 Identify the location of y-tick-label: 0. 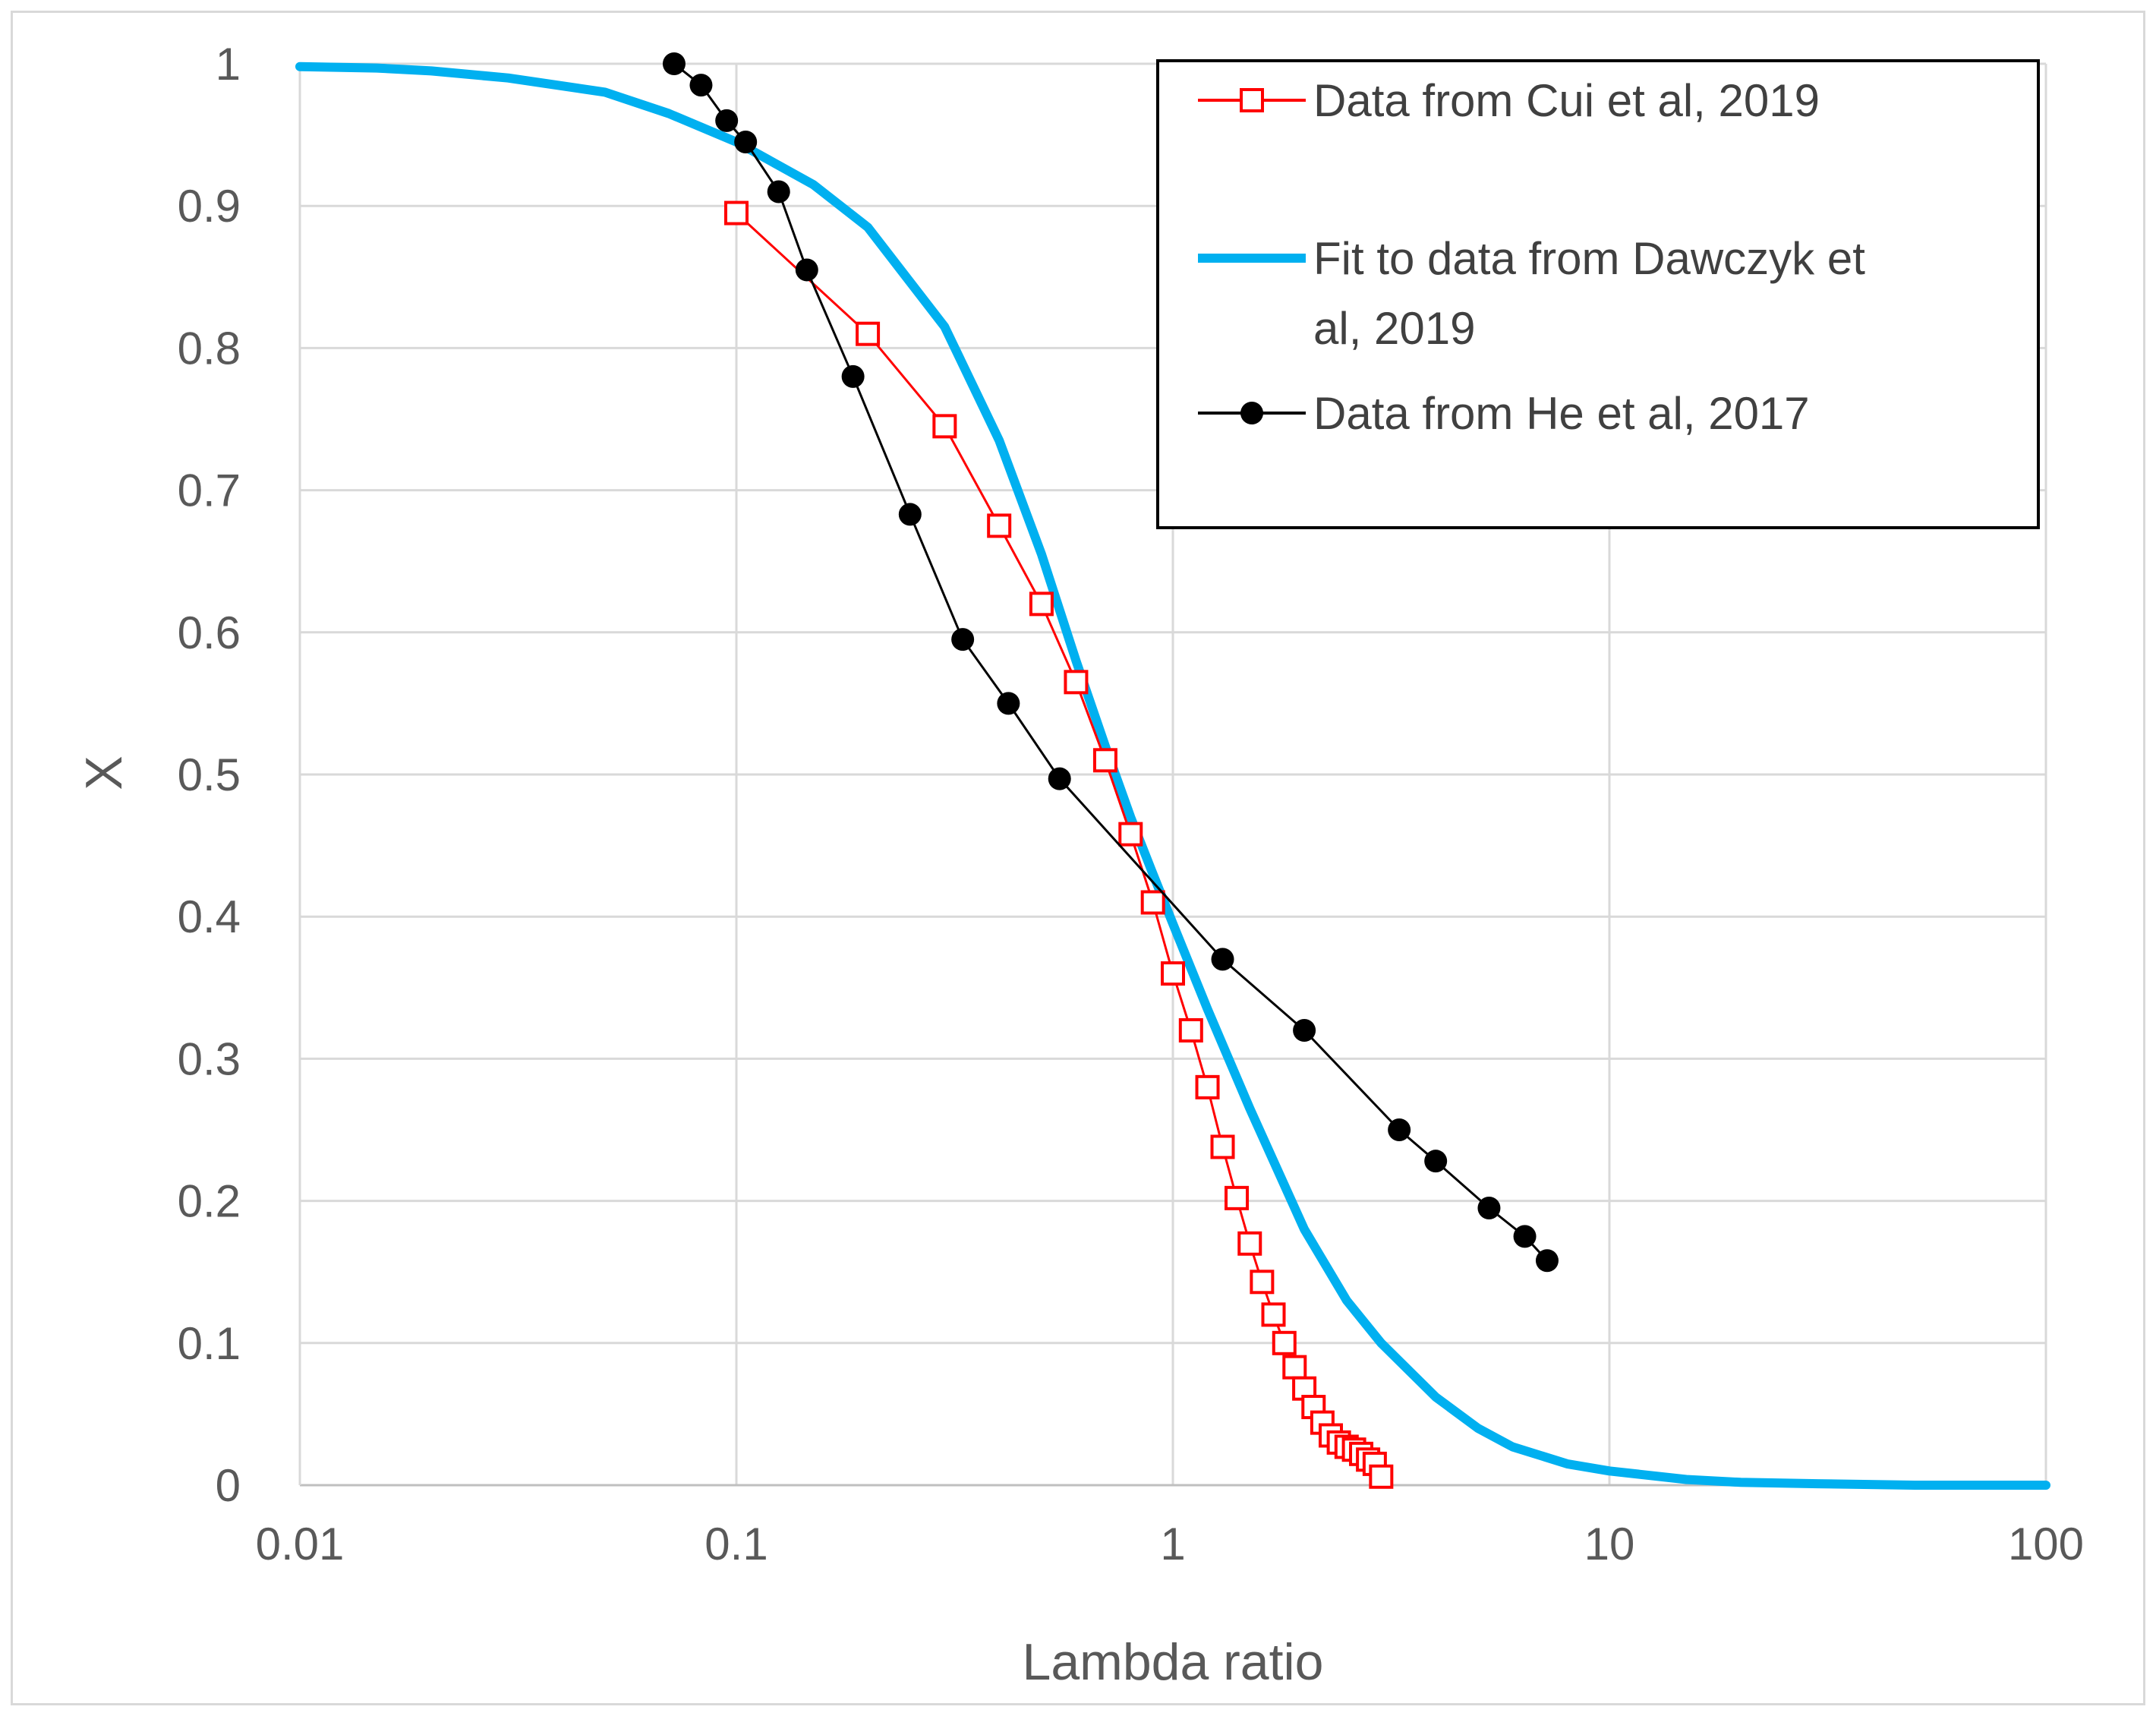
(228, 1485).